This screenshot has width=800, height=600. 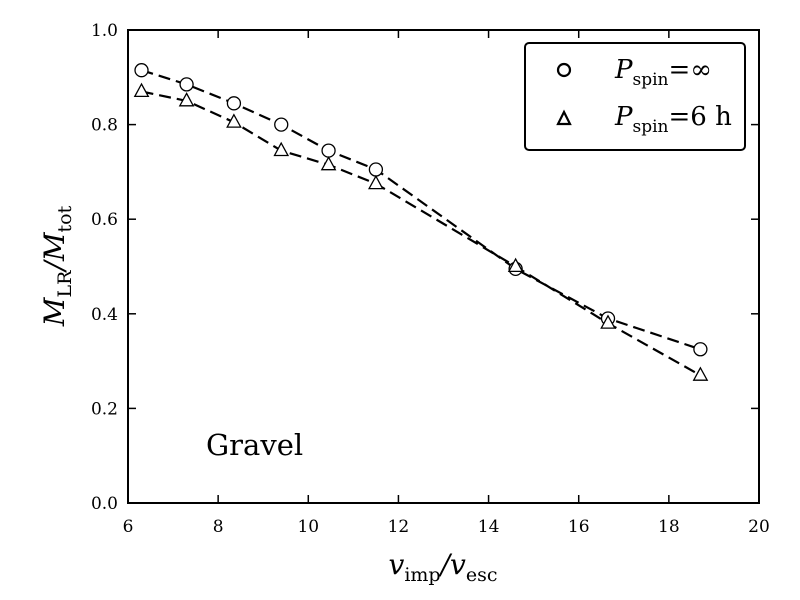 I want to click on x-axis-label: vimp/vesc, so click(x=443, y=567).